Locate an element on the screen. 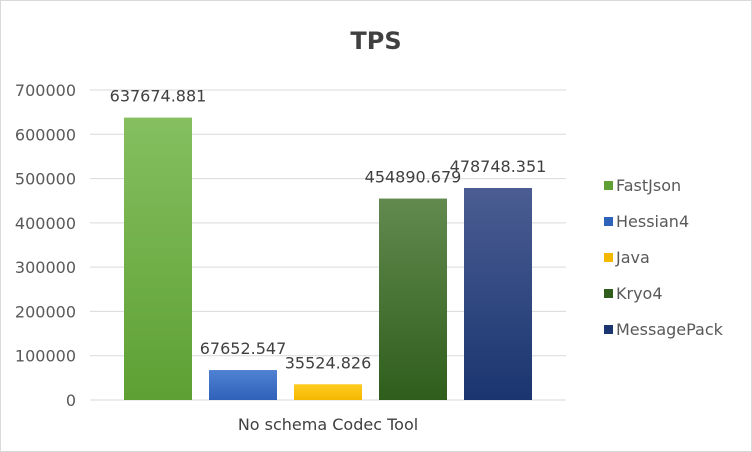 This screenshot has height=452, width=752. y-tick-label: 100000 is located at coordinates (45, 356).